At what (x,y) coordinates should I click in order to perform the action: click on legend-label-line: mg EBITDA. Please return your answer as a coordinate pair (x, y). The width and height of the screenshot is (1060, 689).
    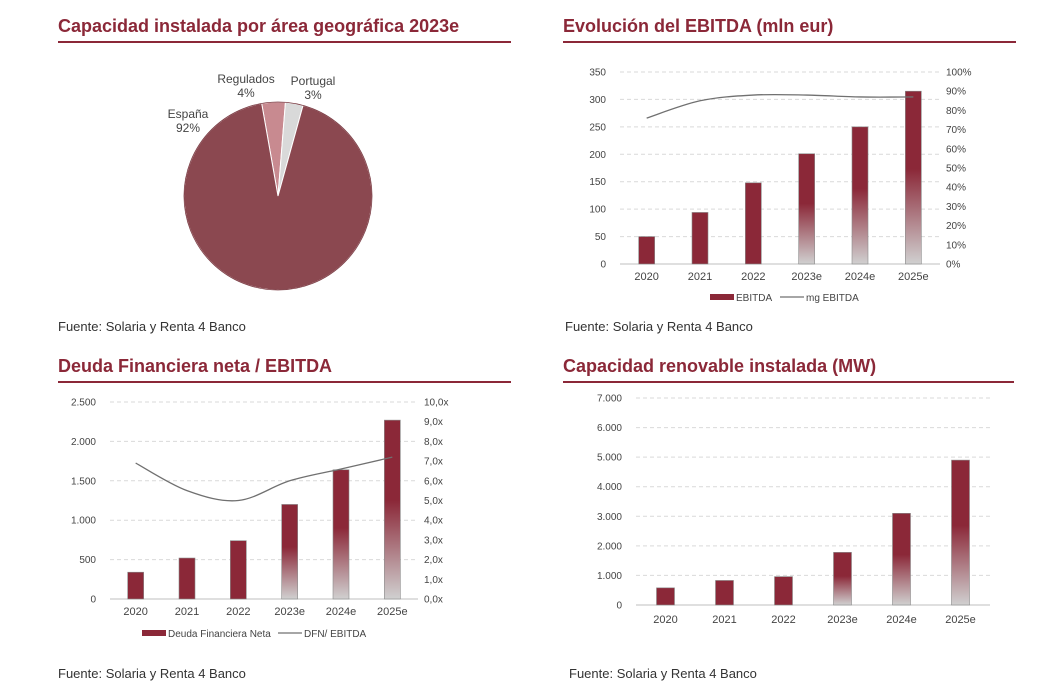
    Looking at the image, I should click on (832, 298).